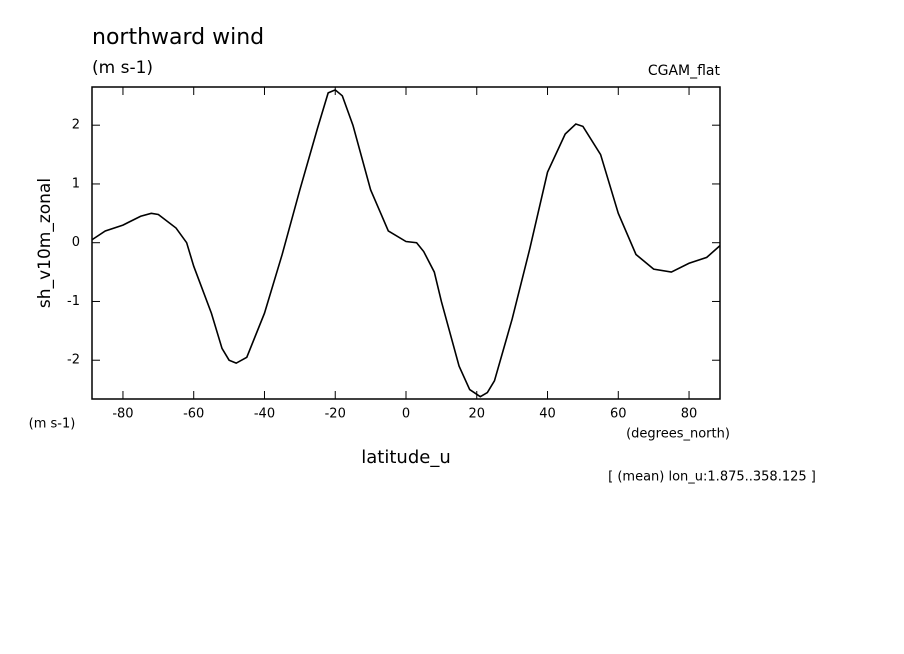  Describe the element at coordinates (193, 414) in the screenshot. I see `x-tick-label: -60` at that location.